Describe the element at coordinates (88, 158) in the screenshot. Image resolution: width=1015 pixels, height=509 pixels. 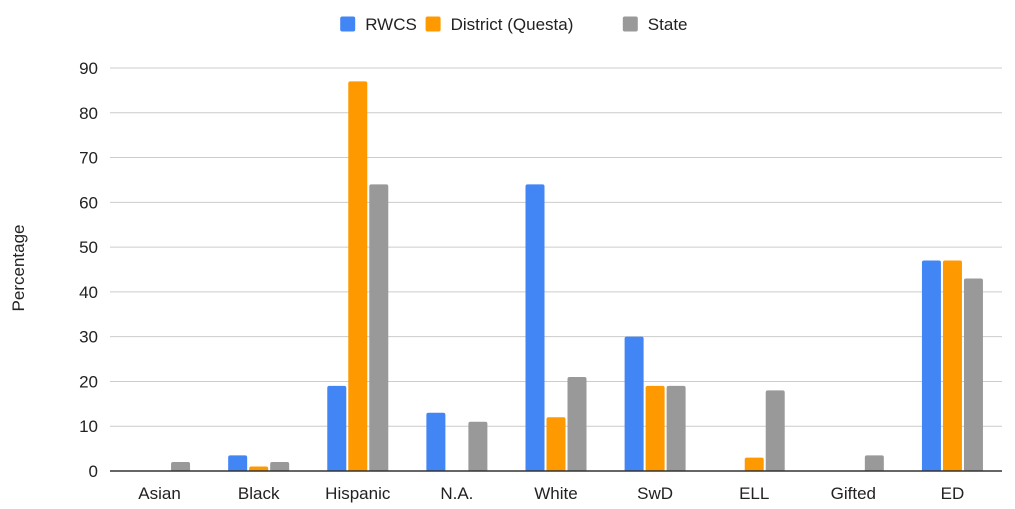
I see `y-tick-label: 70` at that location.